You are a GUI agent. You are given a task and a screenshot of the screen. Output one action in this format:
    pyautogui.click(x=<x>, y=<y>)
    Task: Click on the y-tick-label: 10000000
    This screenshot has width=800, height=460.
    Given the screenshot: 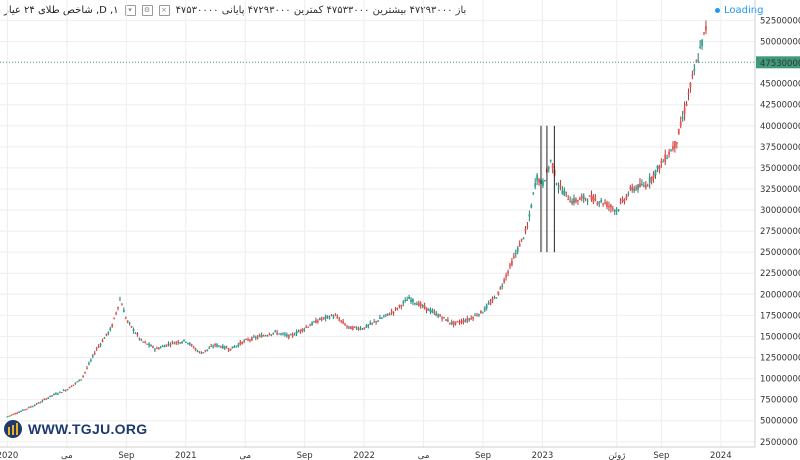 What is the action you would take?
    pyautogui.click(x=780, y=380)
    